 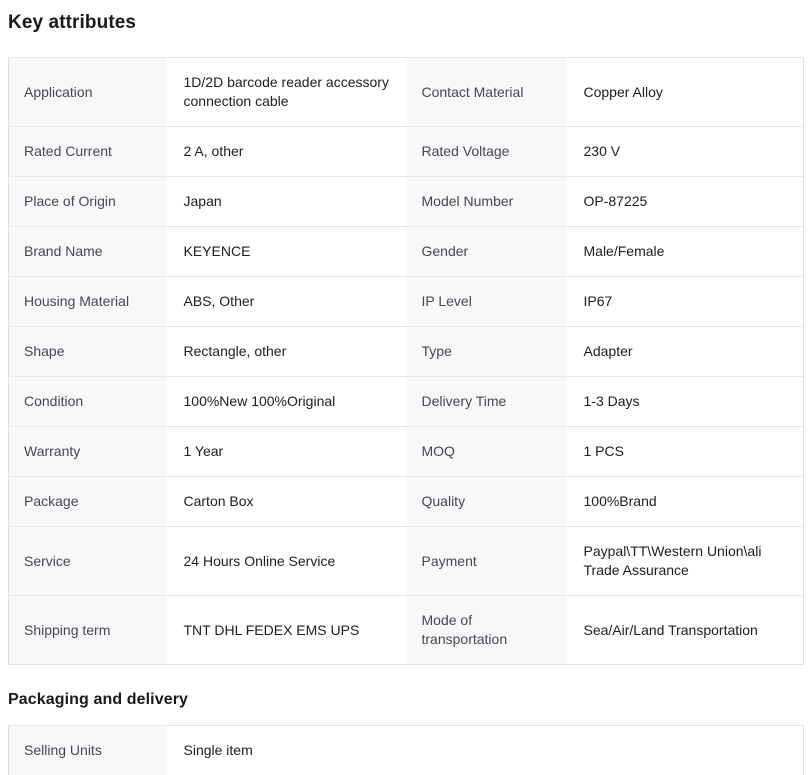 I want to click on attr-value-gender: Male/Female, so click(x=685, y=251).